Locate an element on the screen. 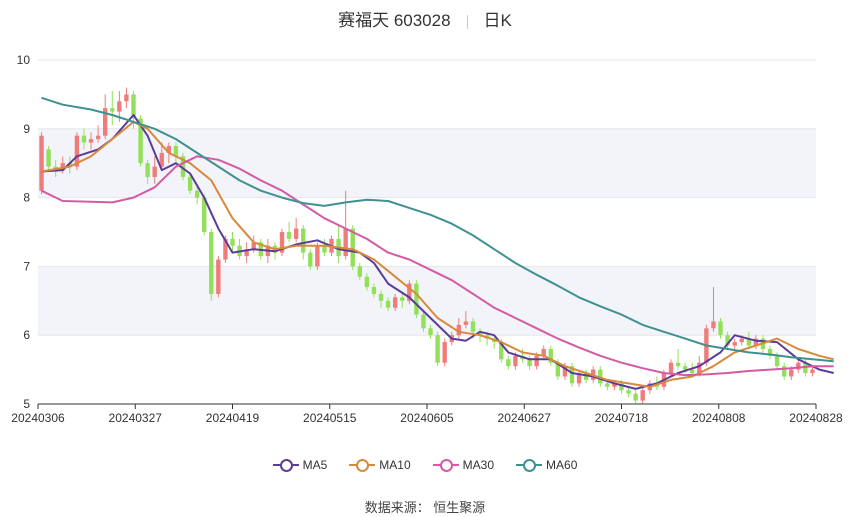 The height and width of the screenshot is (517, 850). x-tick-label: 20240718 is located at coordinates (622, 418).